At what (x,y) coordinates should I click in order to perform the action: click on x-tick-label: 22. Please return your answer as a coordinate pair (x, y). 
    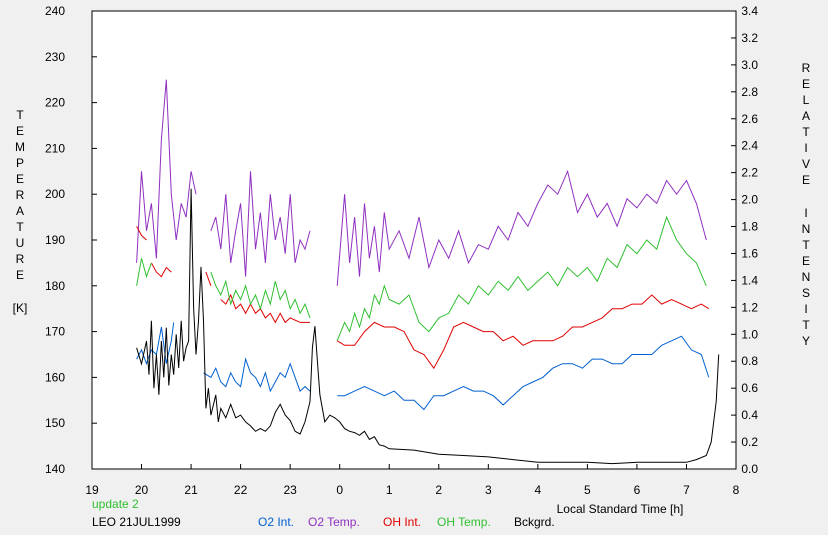
    Looking at the image, I should click on (241, 490).